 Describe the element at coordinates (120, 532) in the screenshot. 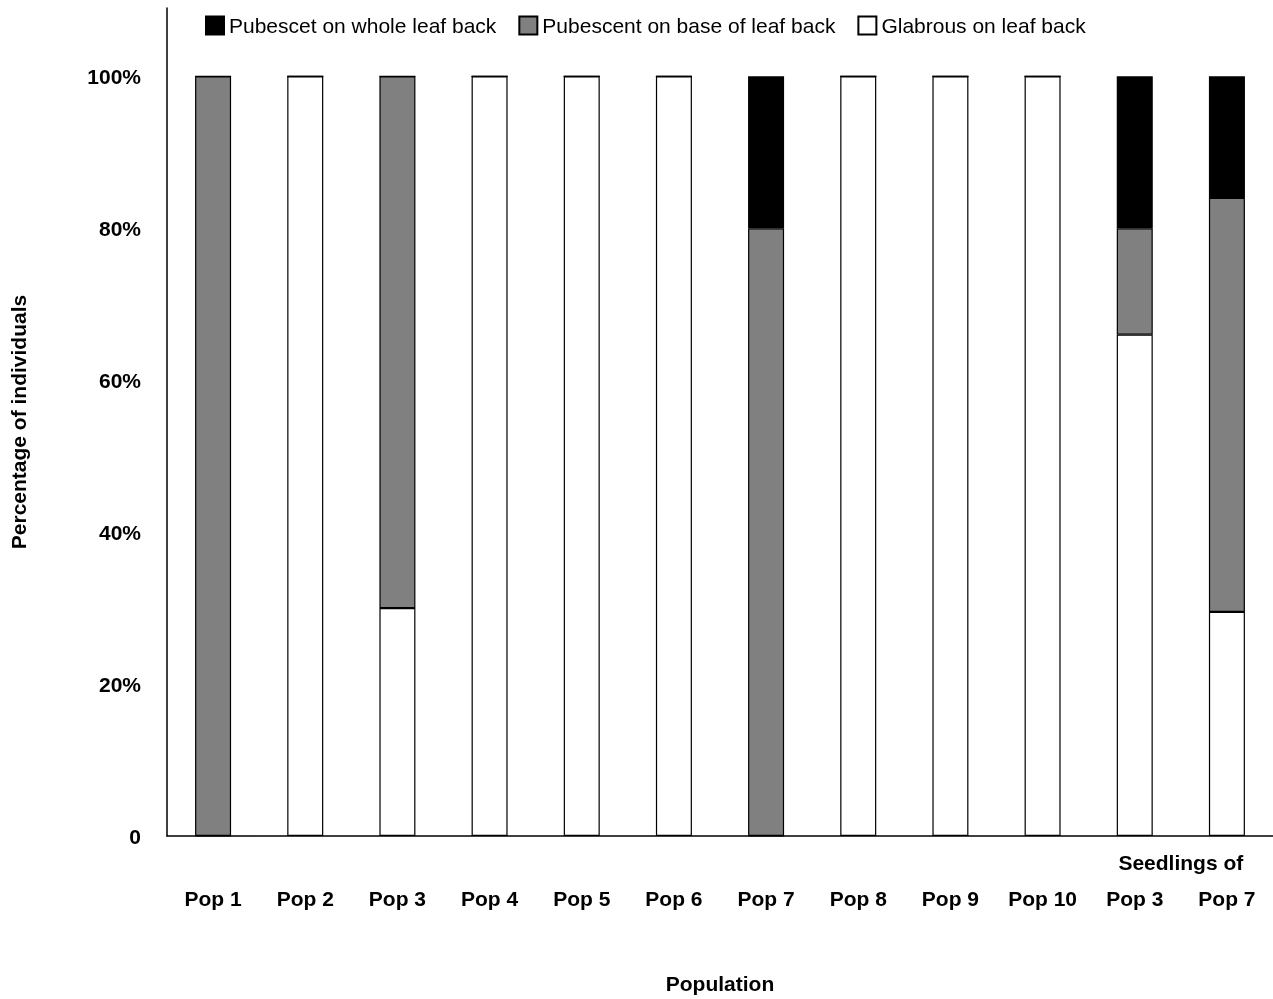

I see `y-tick-label: 40%` at that location.